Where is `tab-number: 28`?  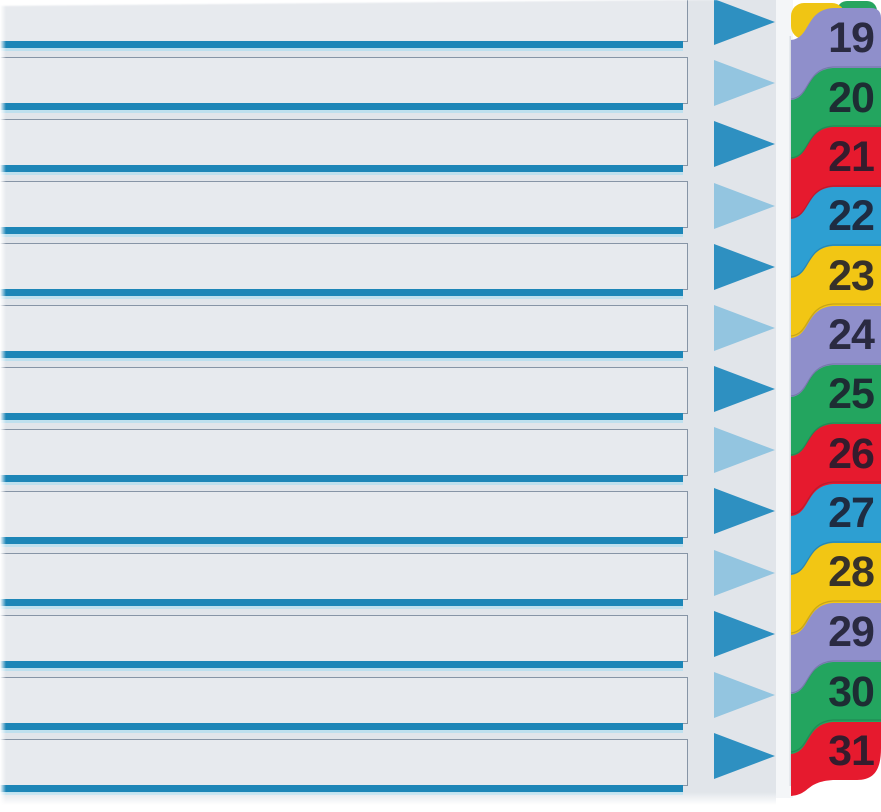
tab-number: 28 is located at coordinates (851, 572).